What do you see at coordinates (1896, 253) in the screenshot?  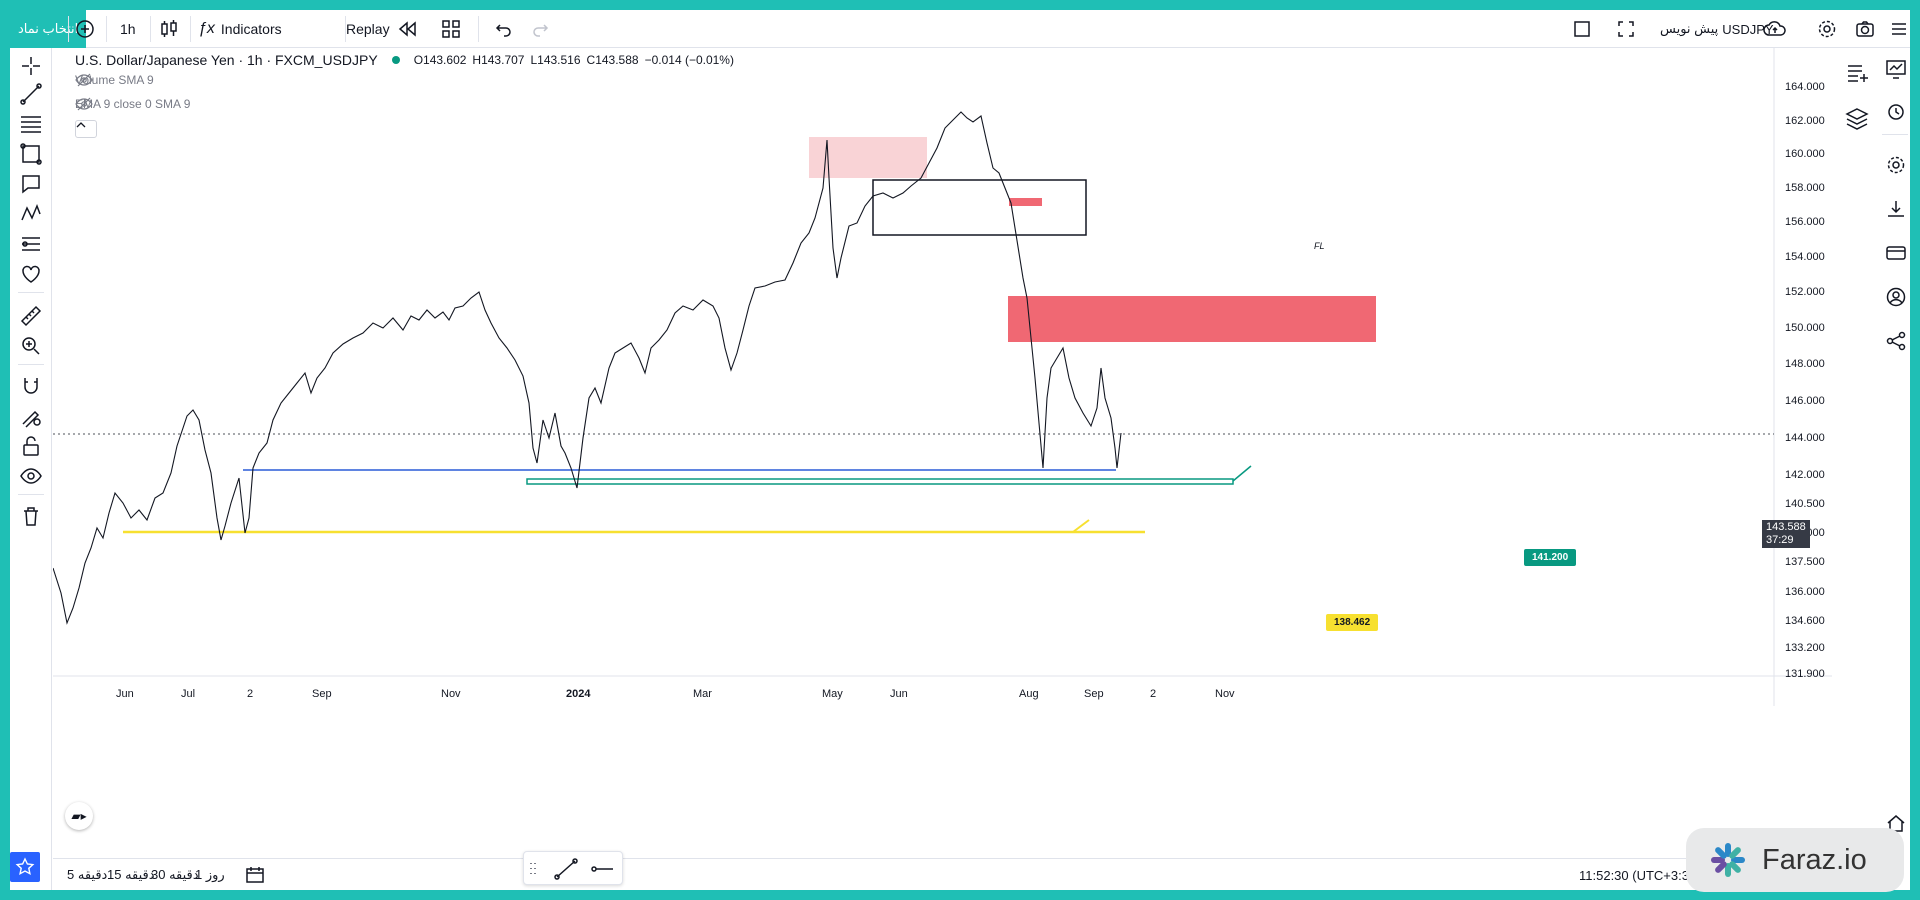 I see `card-icon` at bounding box center [1896, 253].